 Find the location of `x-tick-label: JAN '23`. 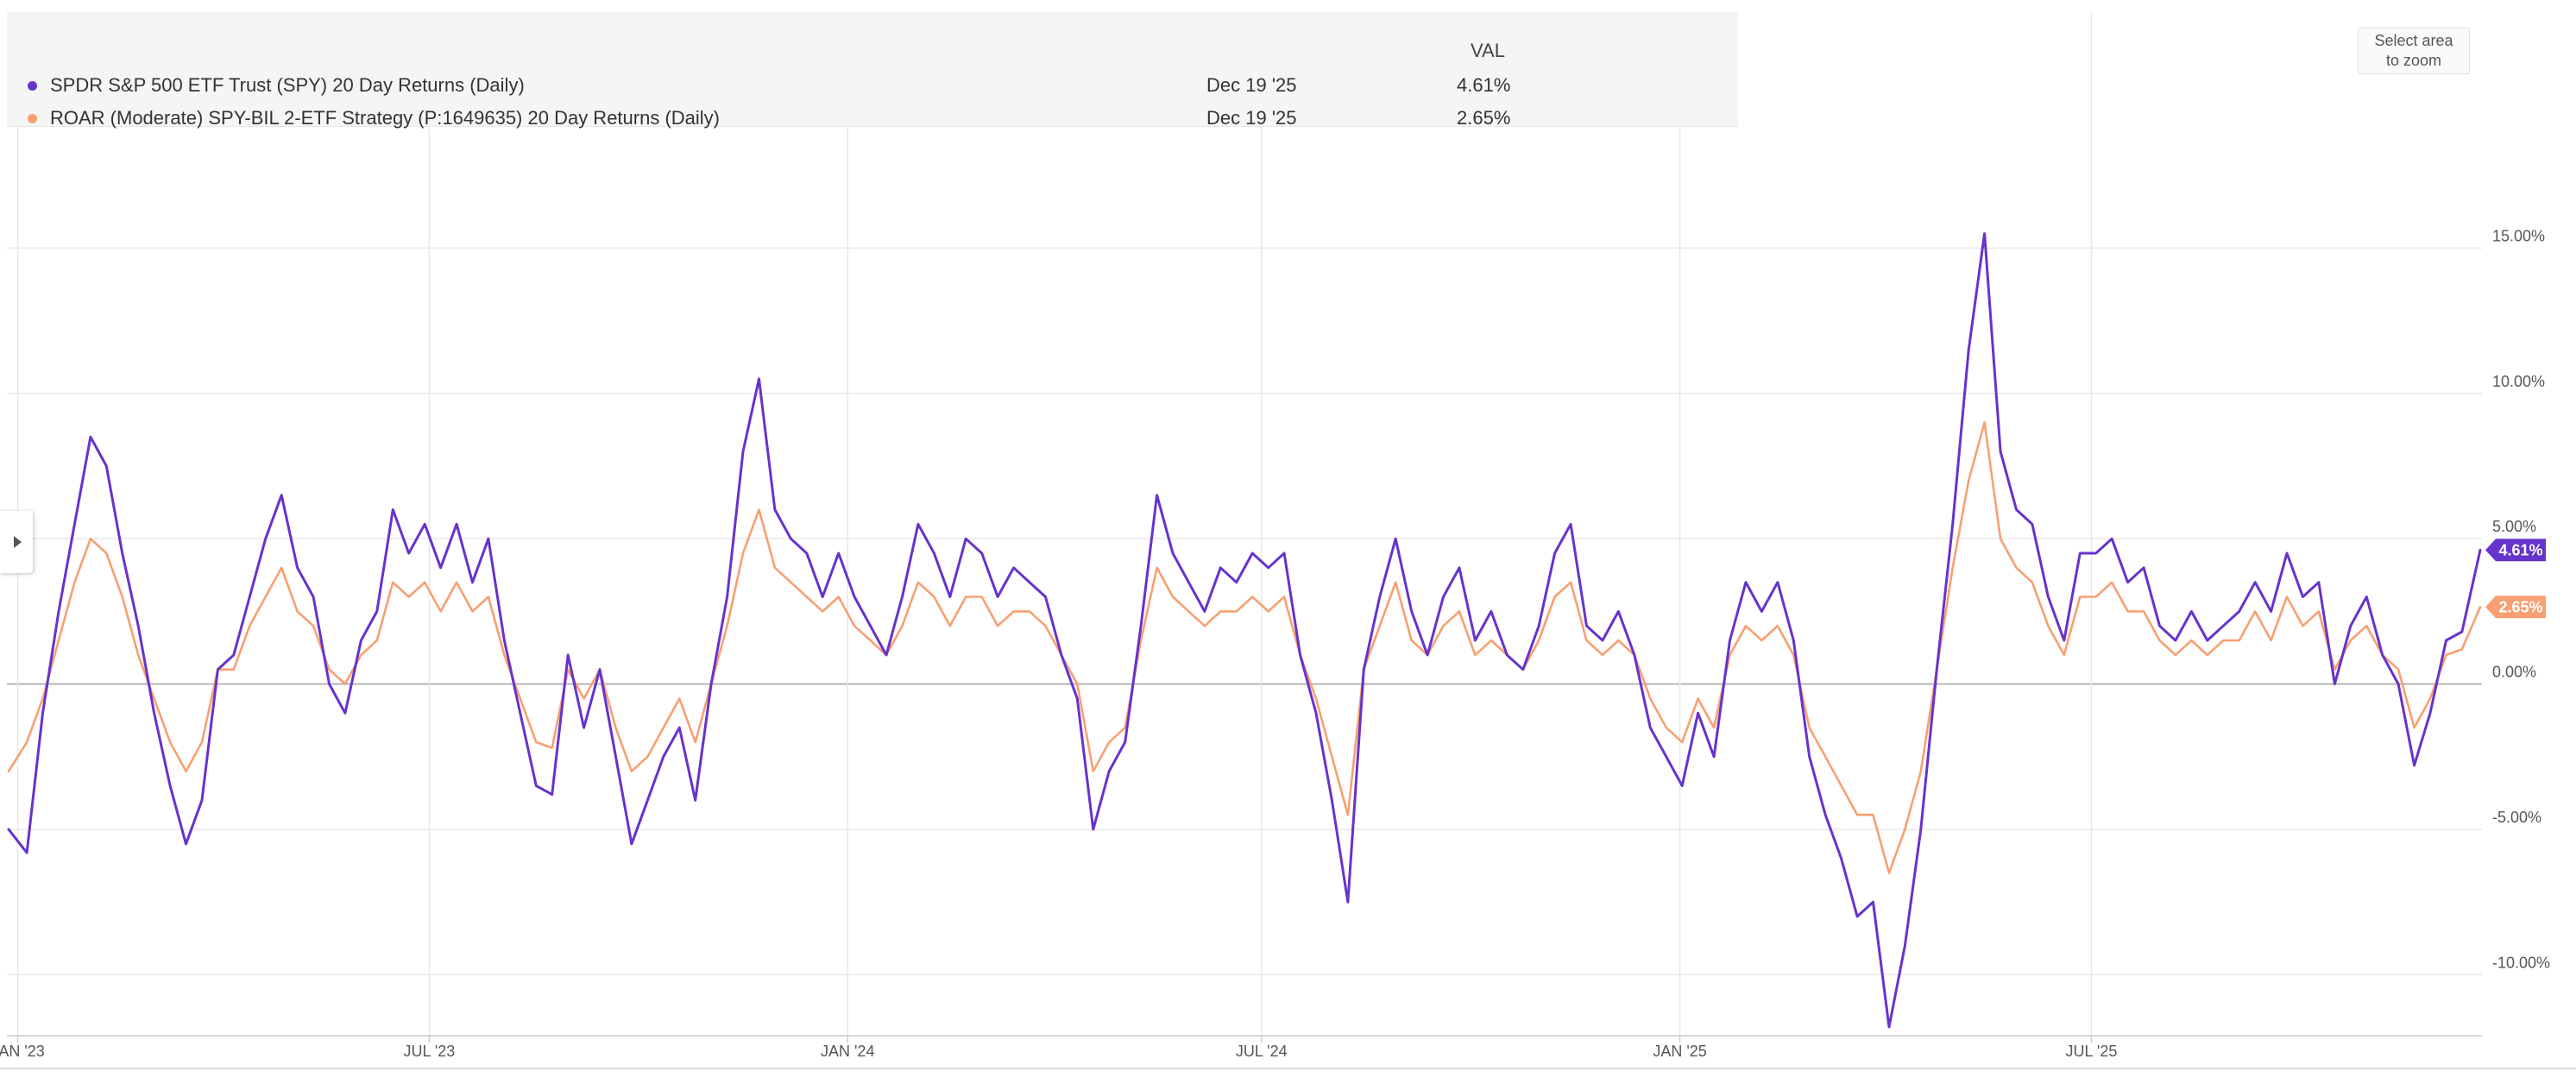

x-tick-label: JAN '23 is located at coordinates (22, 1052).